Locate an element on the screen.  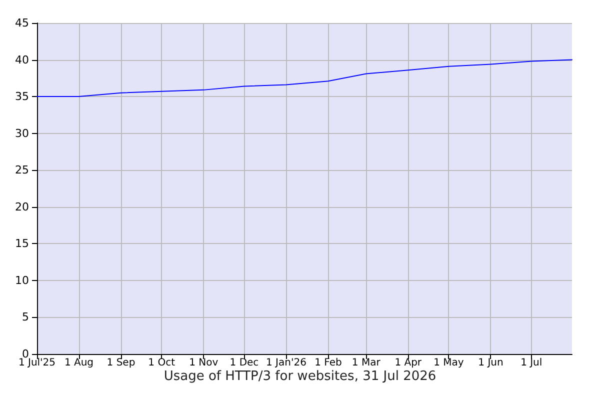
x-tick-label: 1 Dec is located at coordinates (244, 363).